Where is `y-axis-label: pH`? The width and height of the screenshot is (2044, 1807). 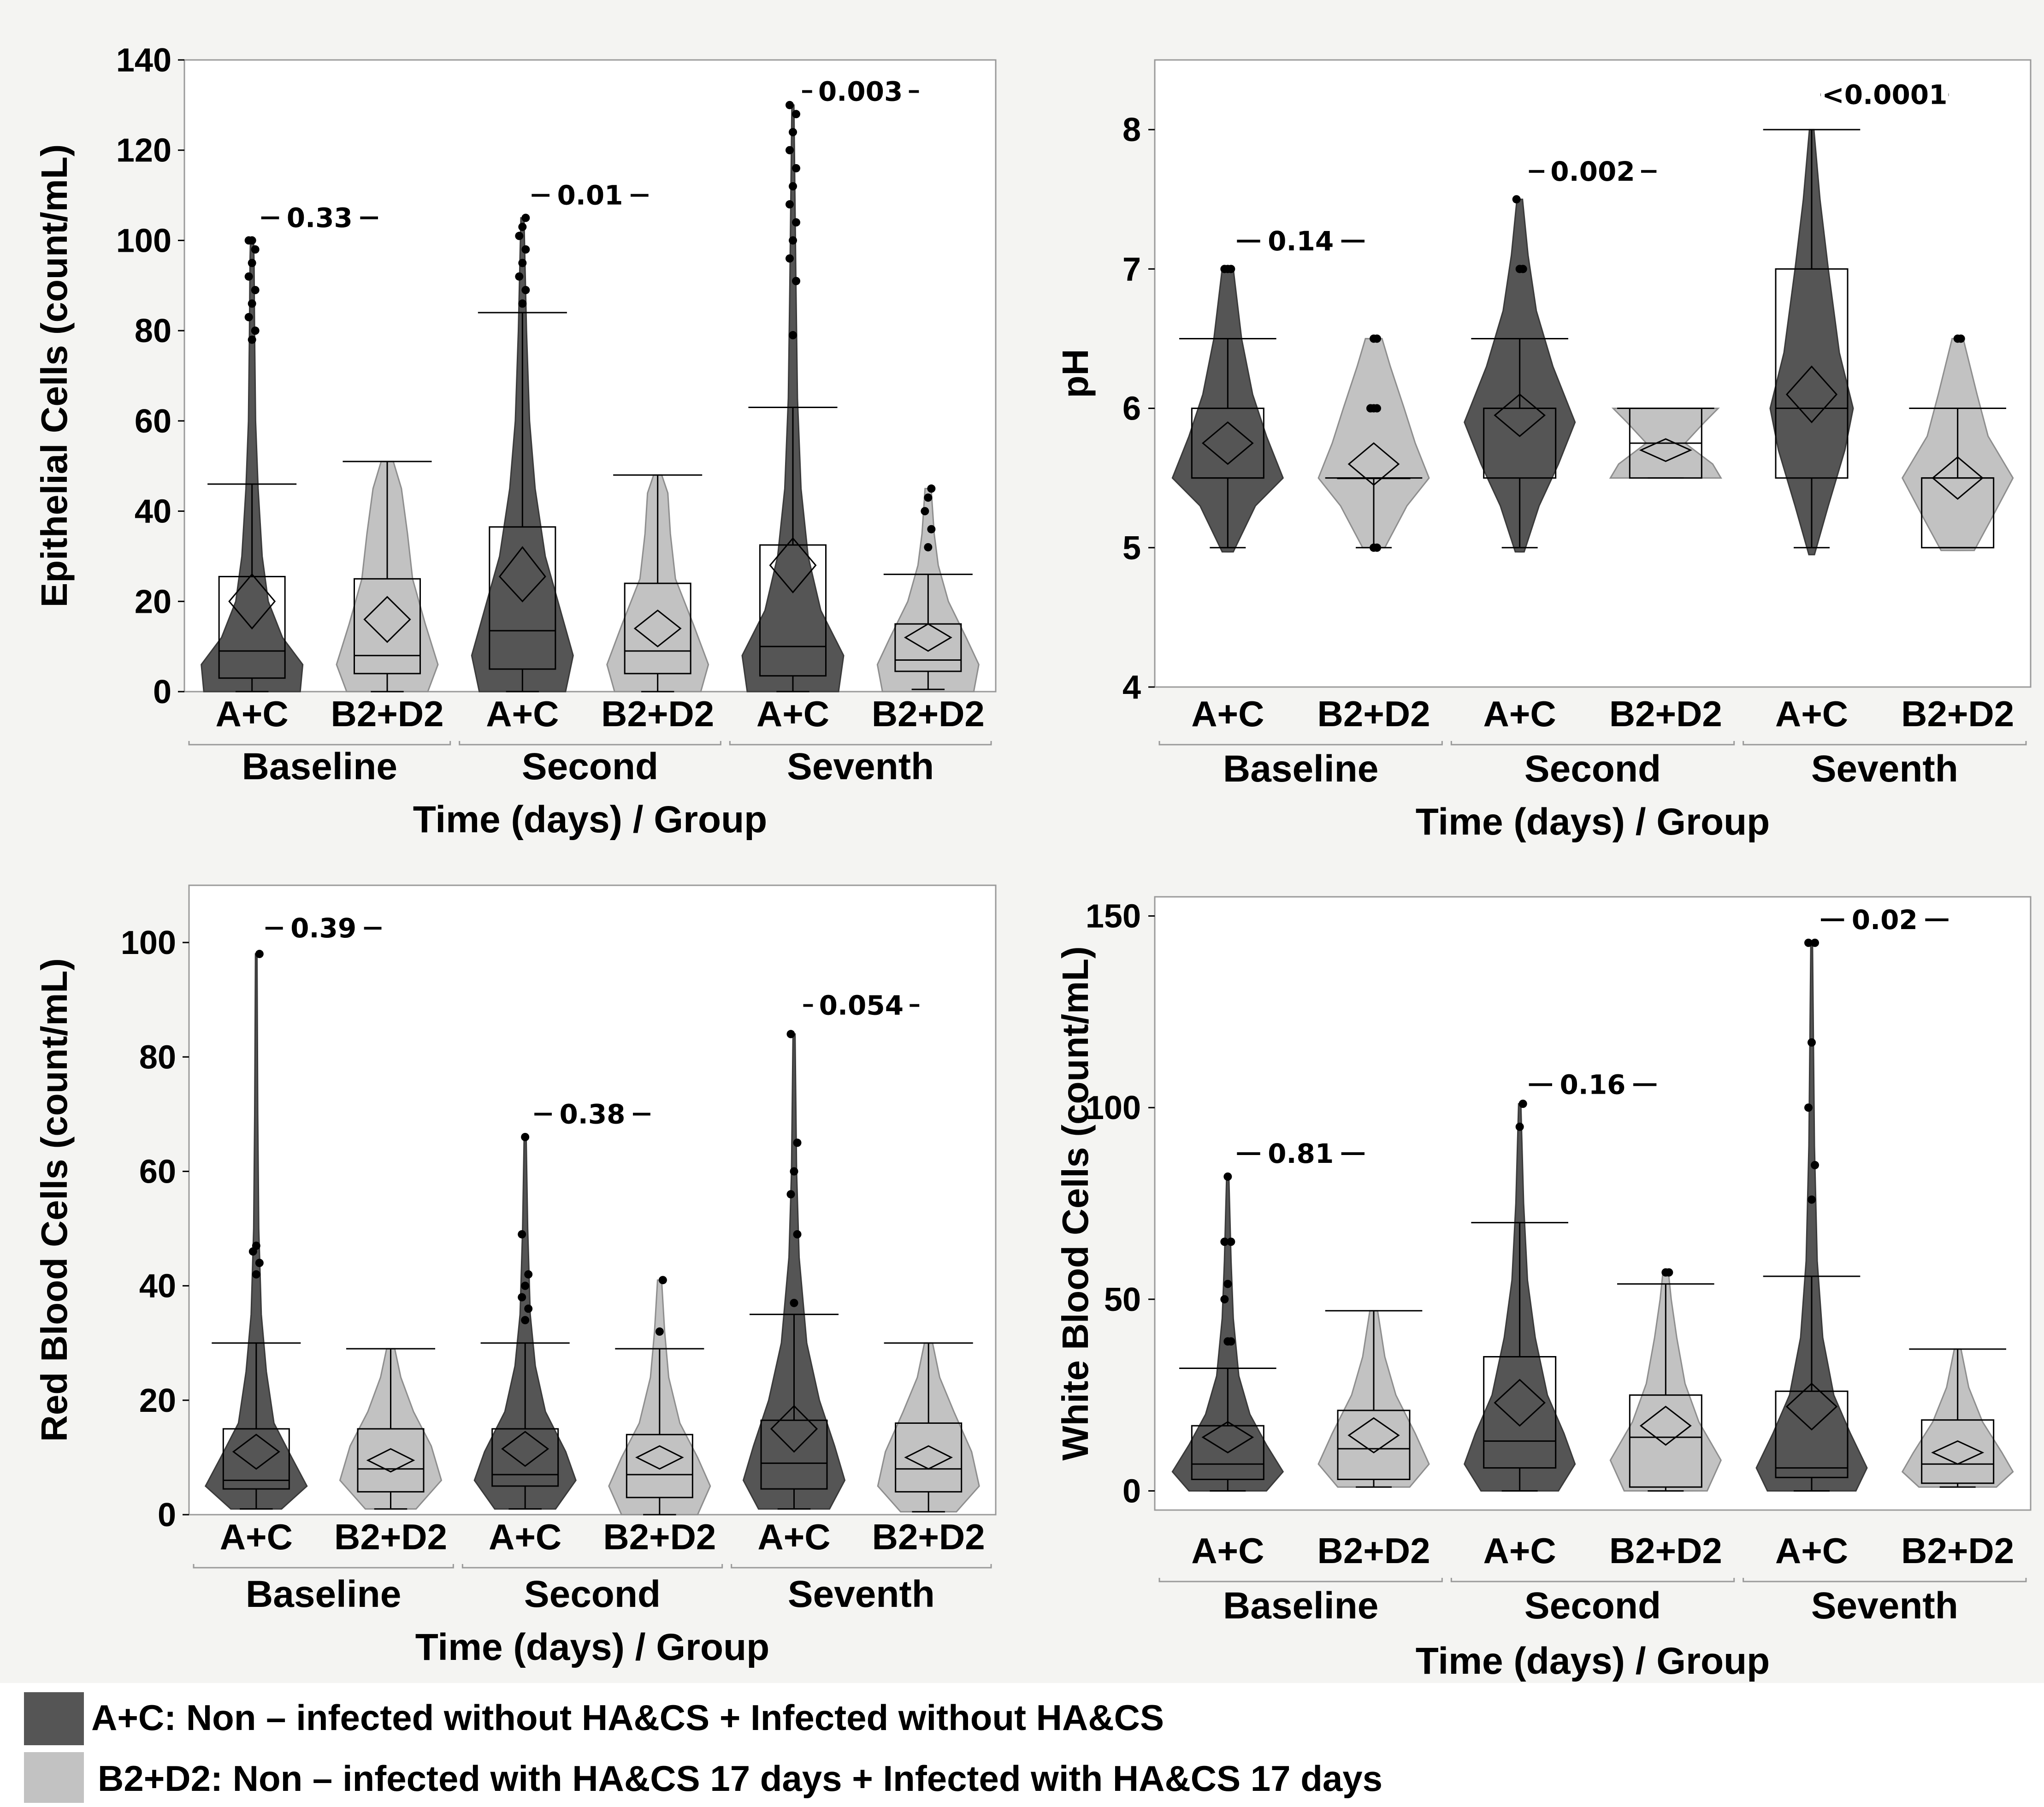 y-axis-label: pH is located at coordinates (1075, 373).